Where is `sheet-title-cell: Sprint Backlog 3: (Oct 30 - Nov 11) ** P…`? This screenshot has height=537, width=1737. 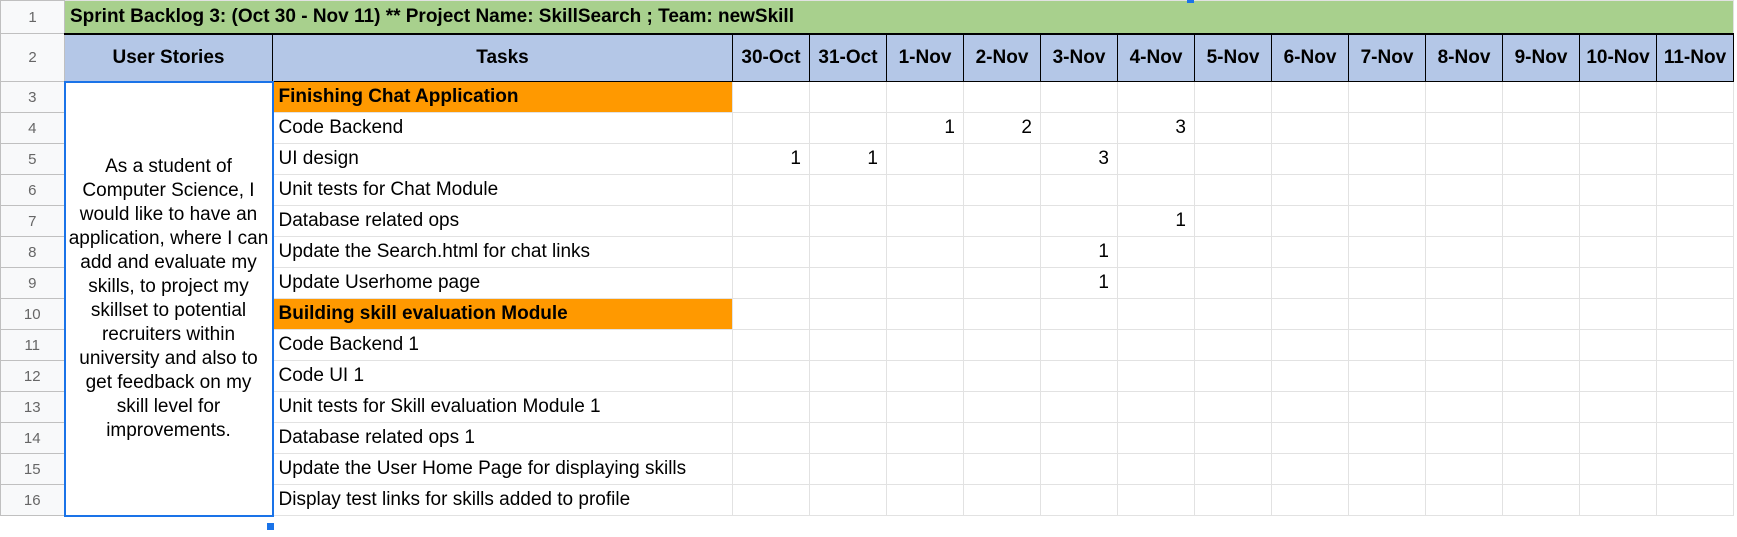
sheet-title-cell: Sprint Backlog 3: (Oct 30 - Nov 11) ** P… is located at coordinates (899, 17).